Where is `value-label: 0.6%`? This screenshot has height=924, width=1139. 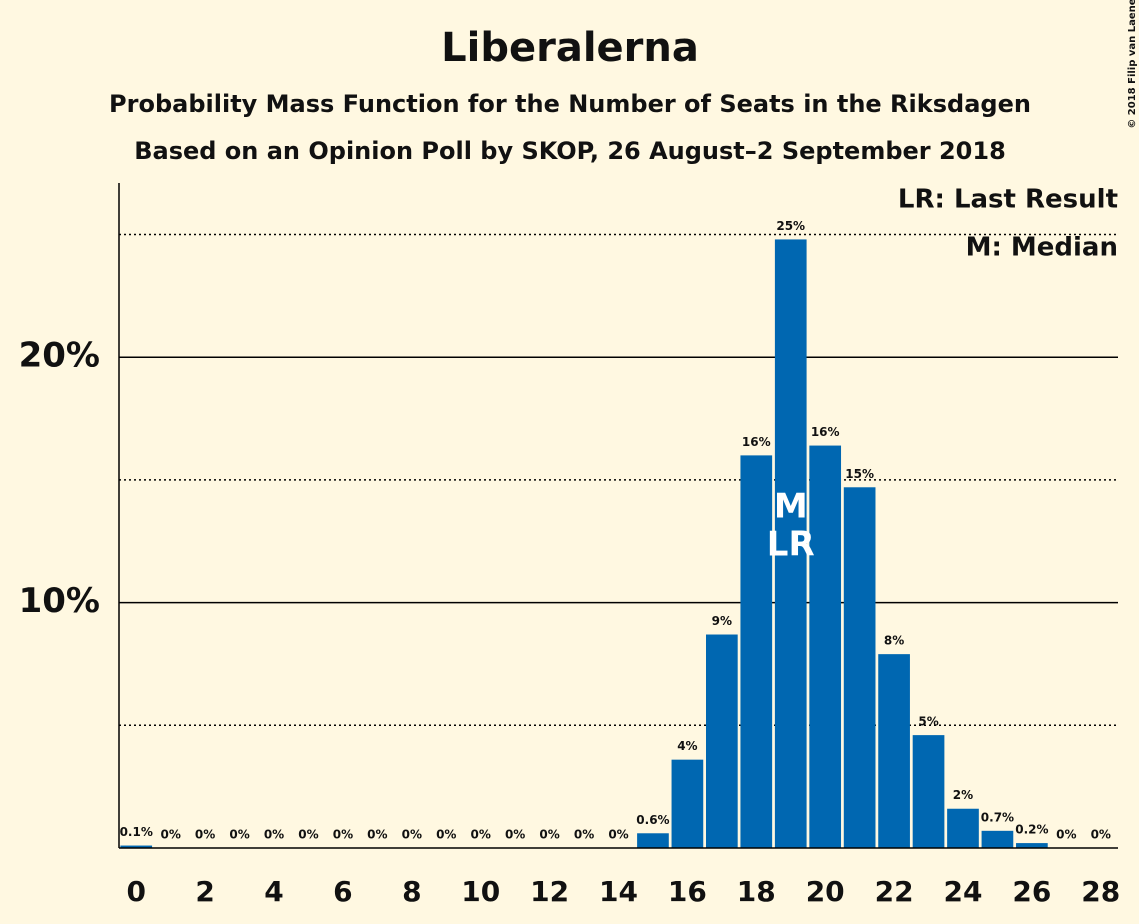 value-label: 0.6% is located at coordinates (652, 820).